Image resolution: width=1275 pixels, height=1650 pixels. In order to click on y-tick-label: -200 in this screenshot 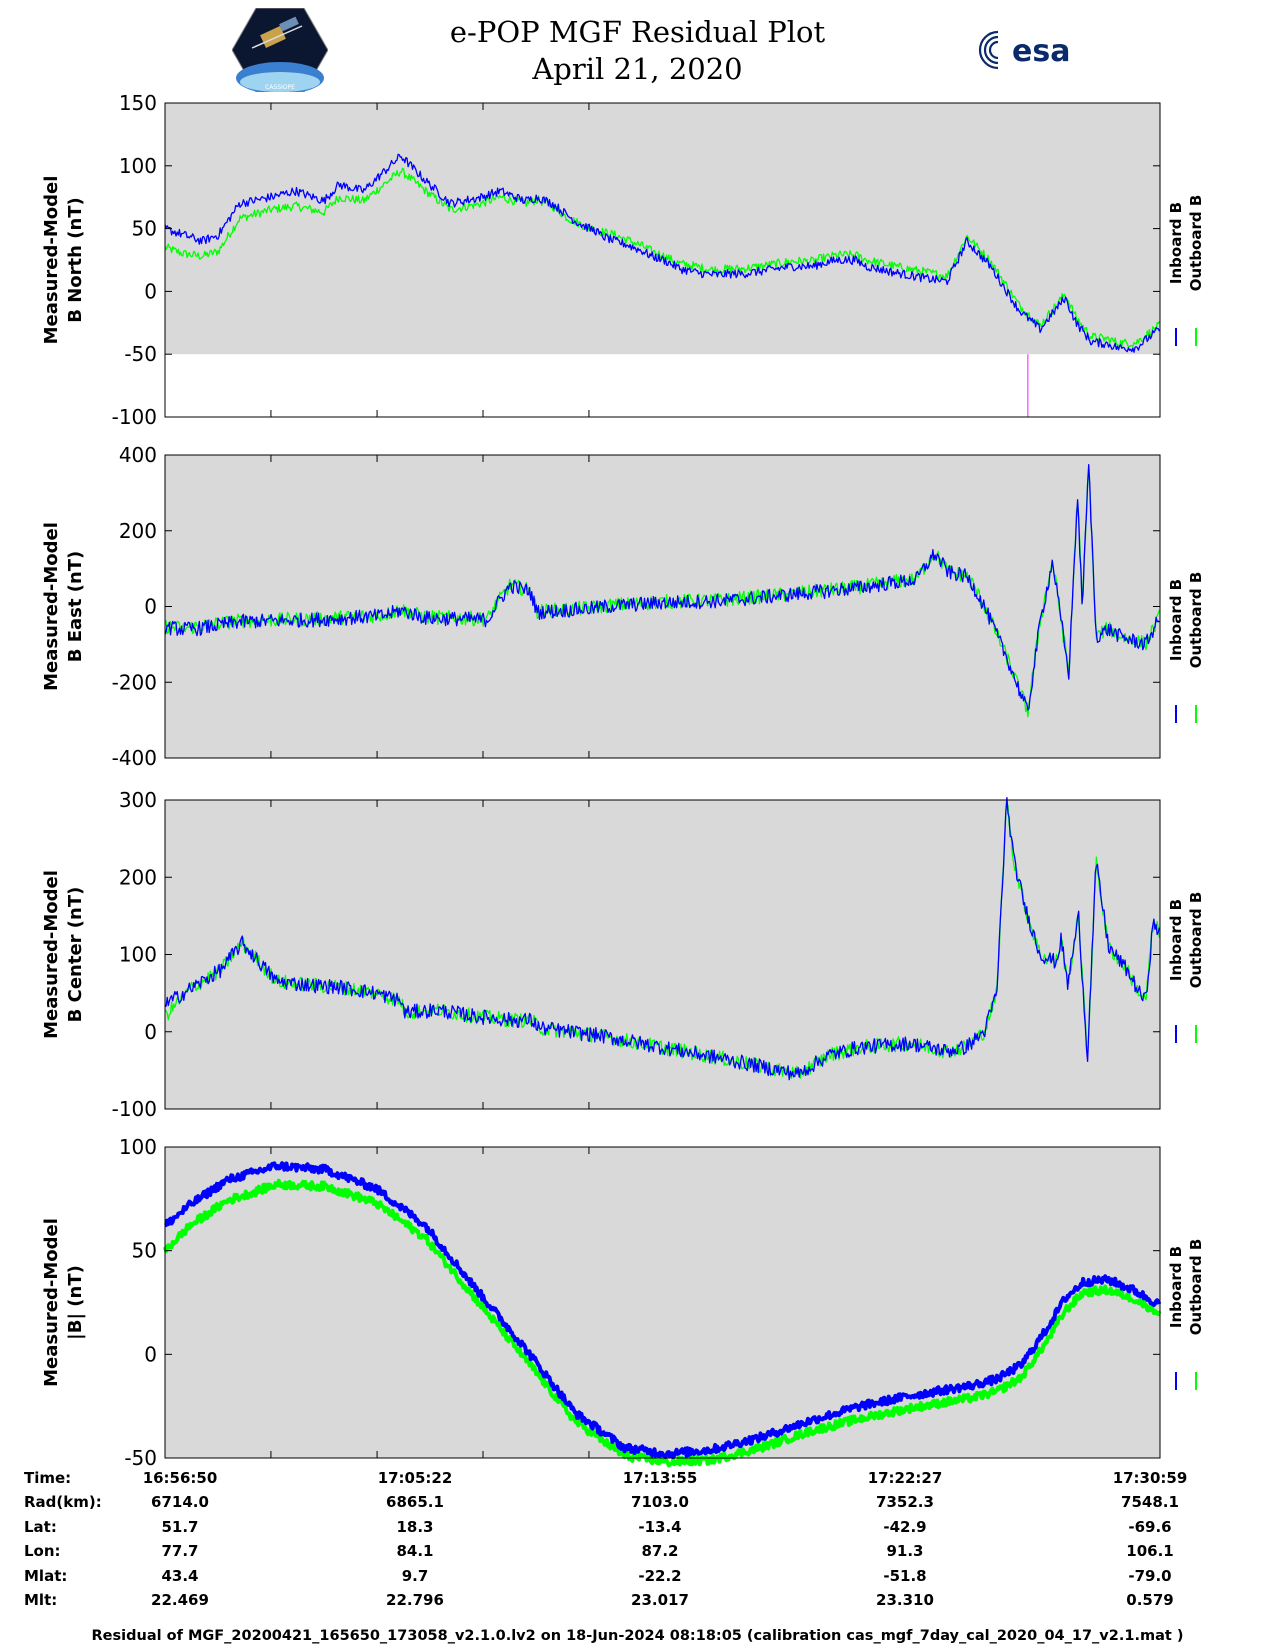, I will do `click(134, 682)`.